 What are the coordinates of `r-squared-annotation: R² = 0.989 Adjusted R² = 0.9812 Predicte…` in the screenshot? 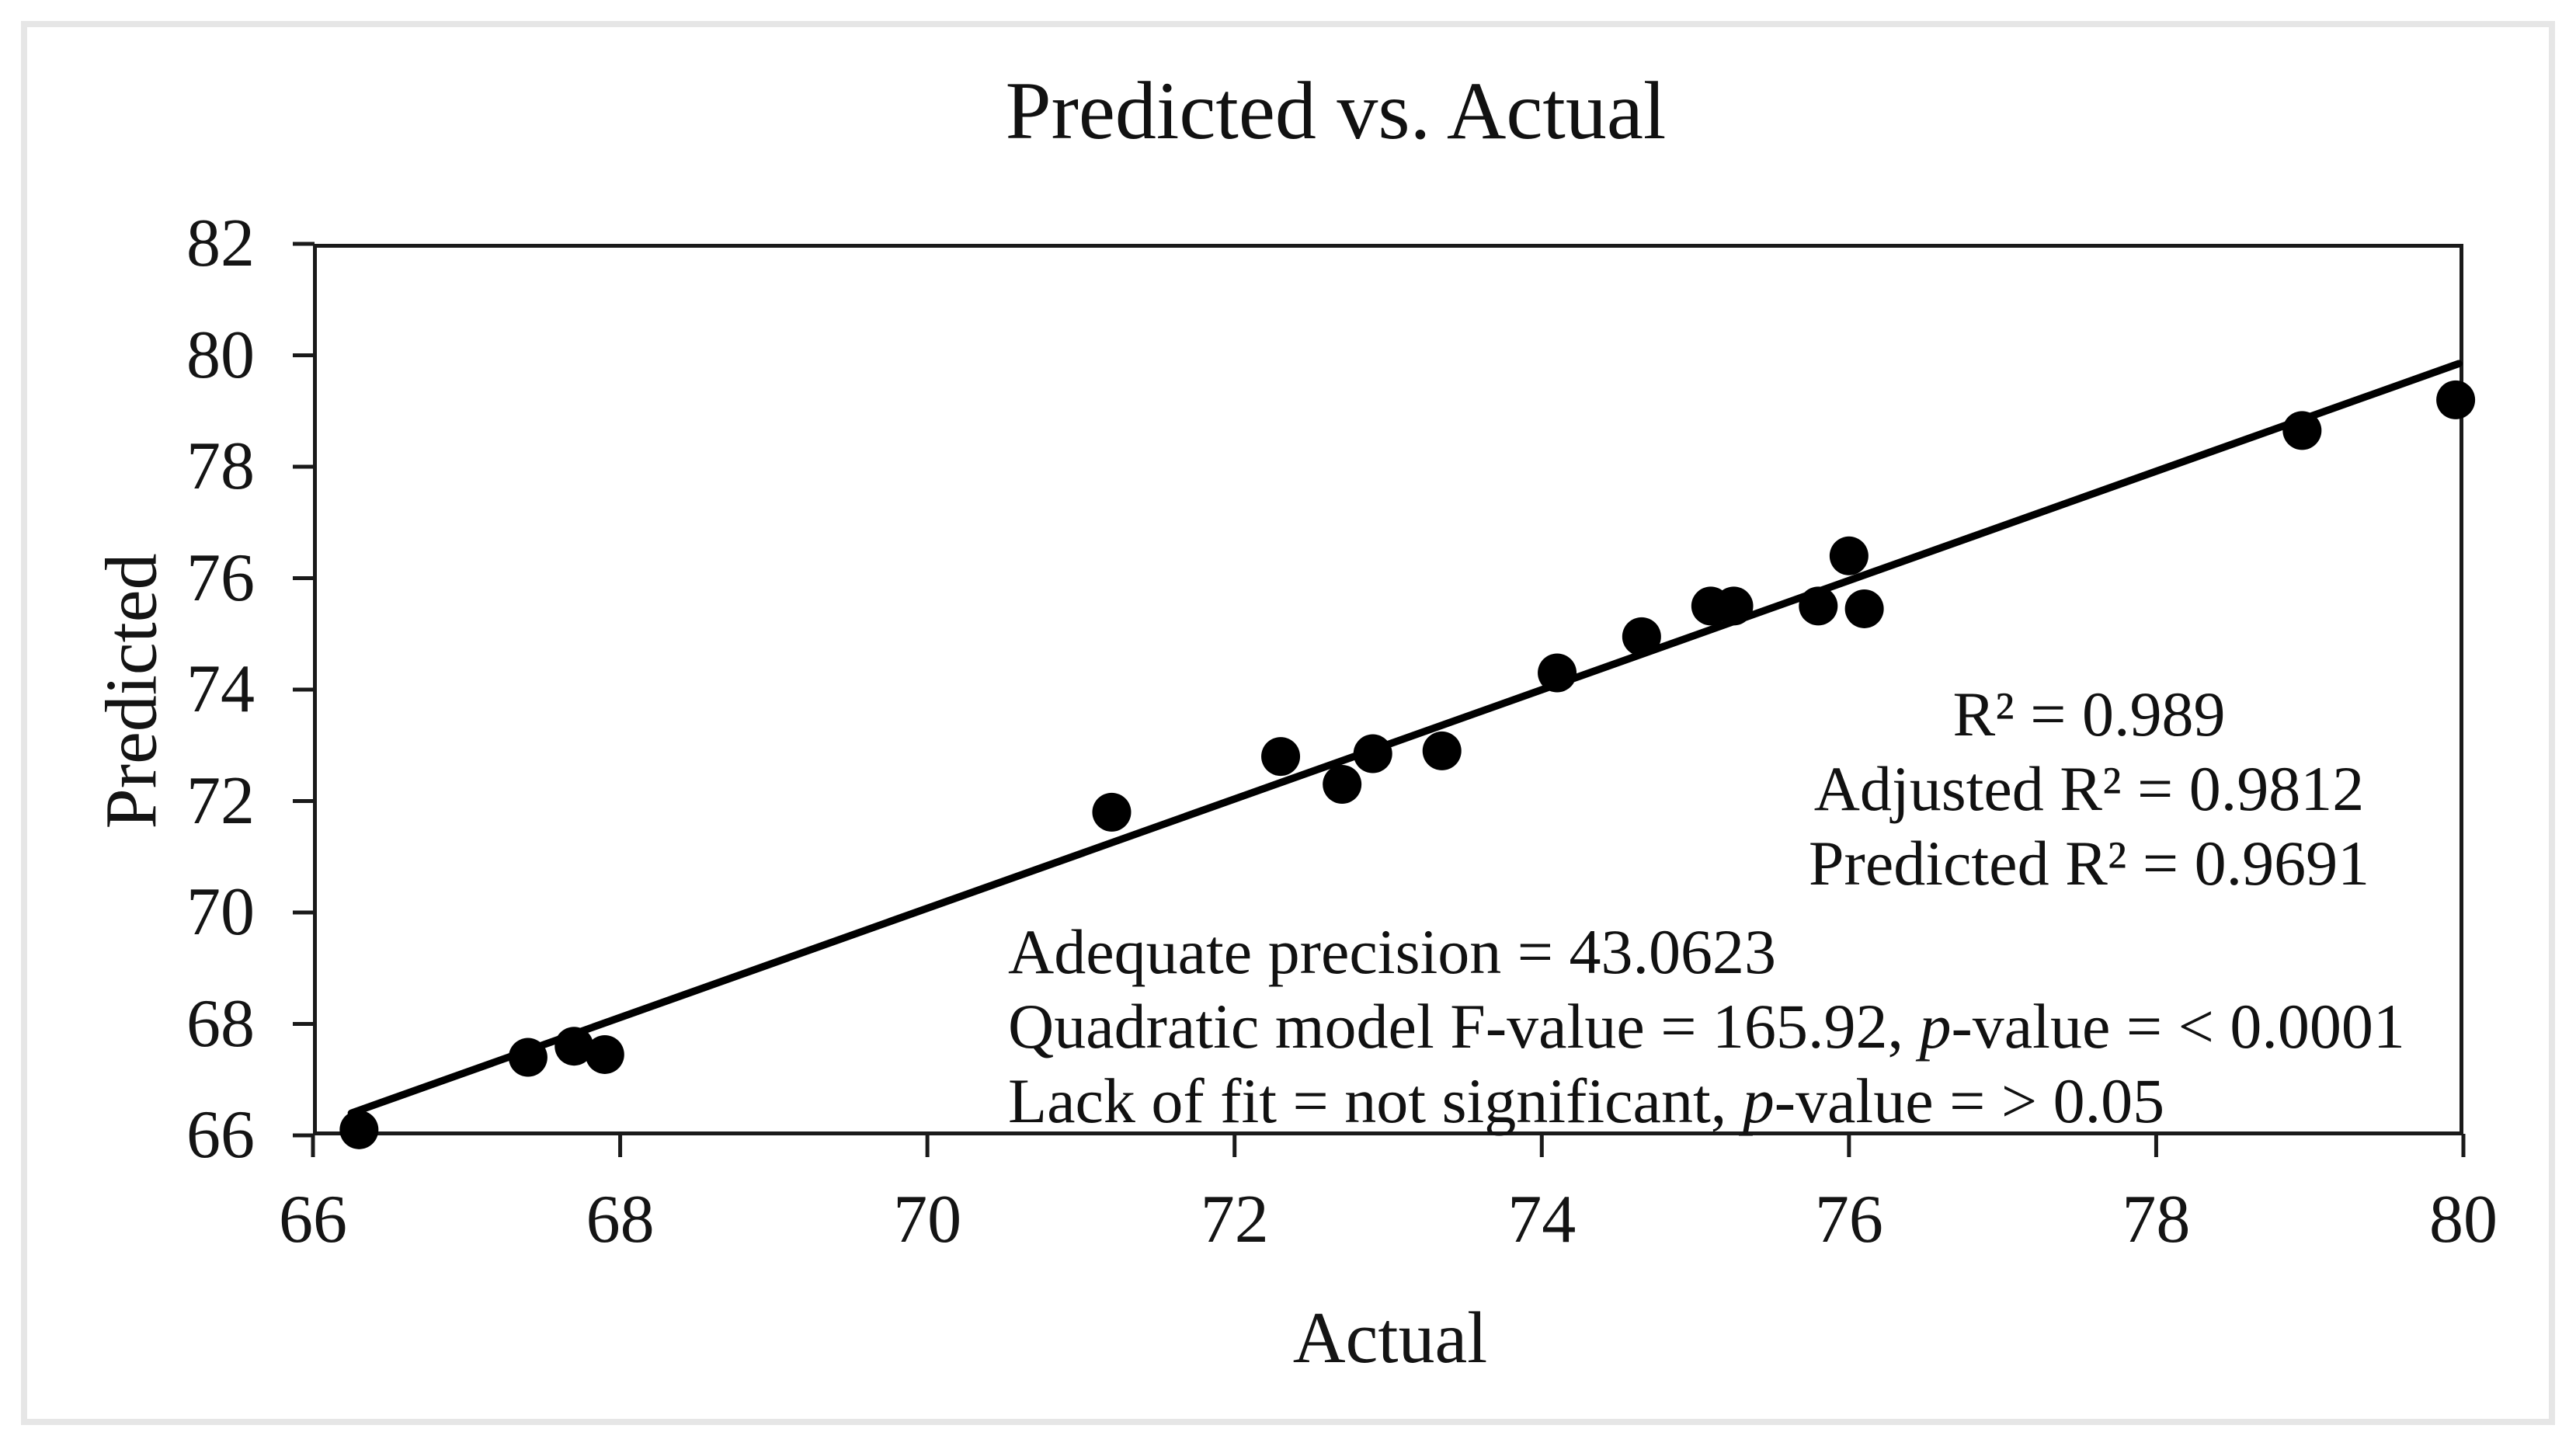 It's located at (2089, 789).